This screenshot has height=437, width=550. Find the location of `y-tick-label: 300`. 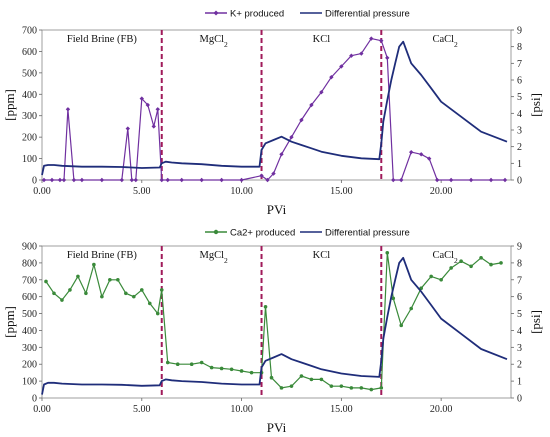

y-tick-label: 300 is located at coordinates (29, 116).